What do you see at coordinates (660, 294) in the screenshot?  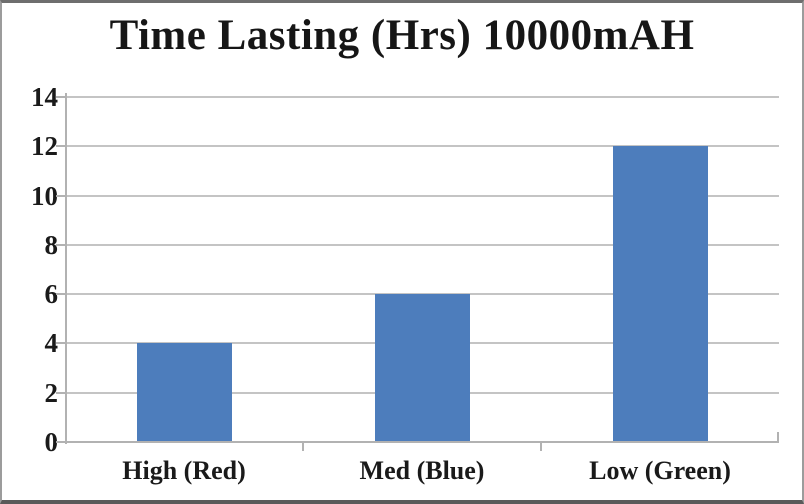 I see `bar-low-green` at bounding box center [660, 294].